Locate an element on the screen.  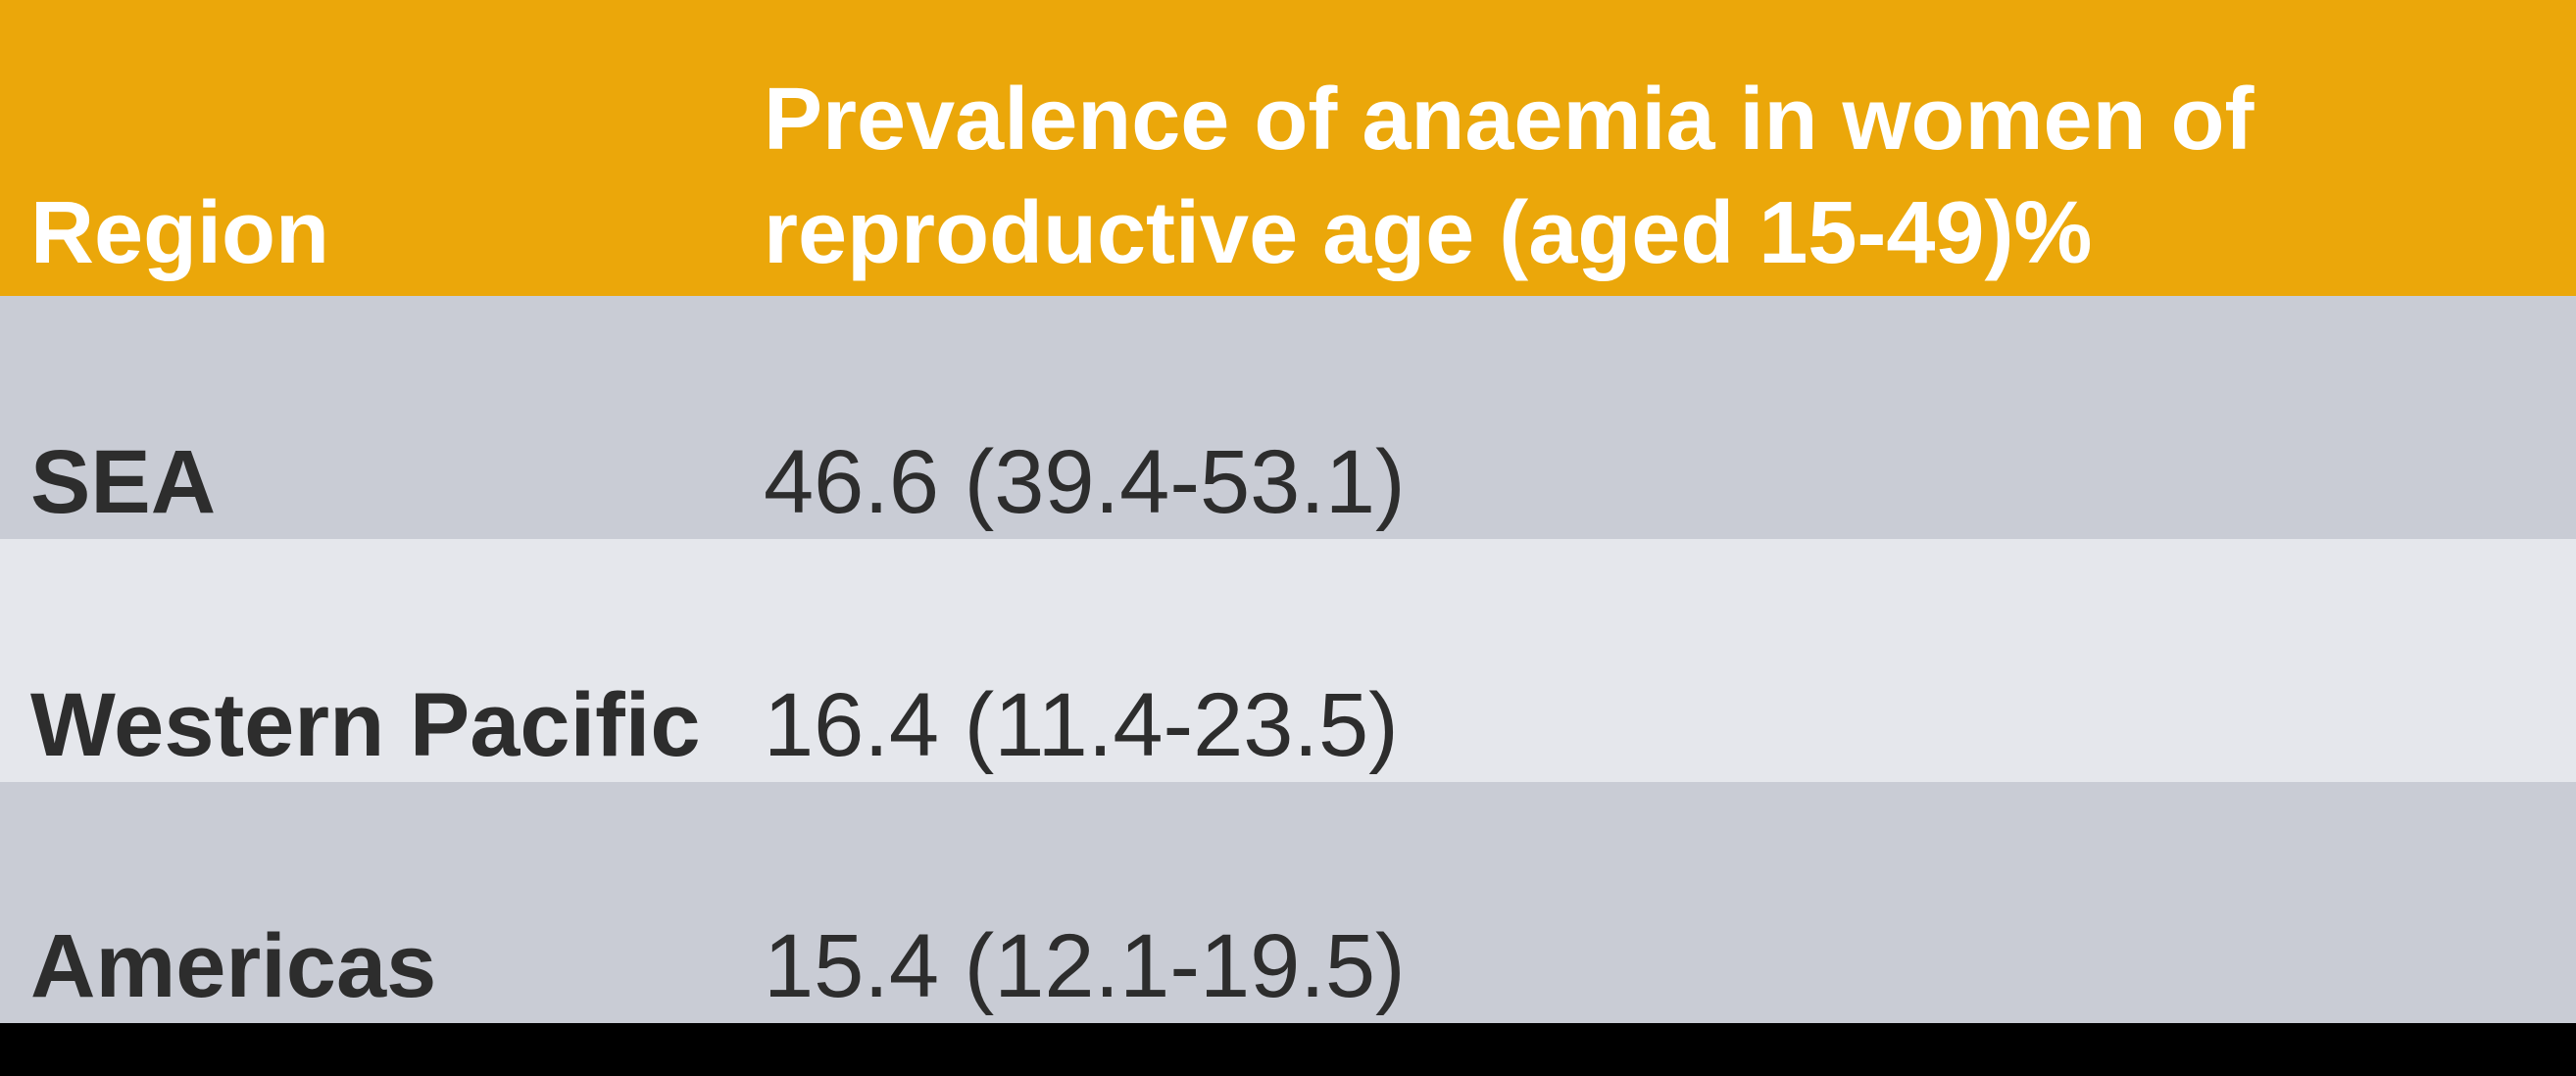
header-cell-region: Region is located at coordinates (366, 236).